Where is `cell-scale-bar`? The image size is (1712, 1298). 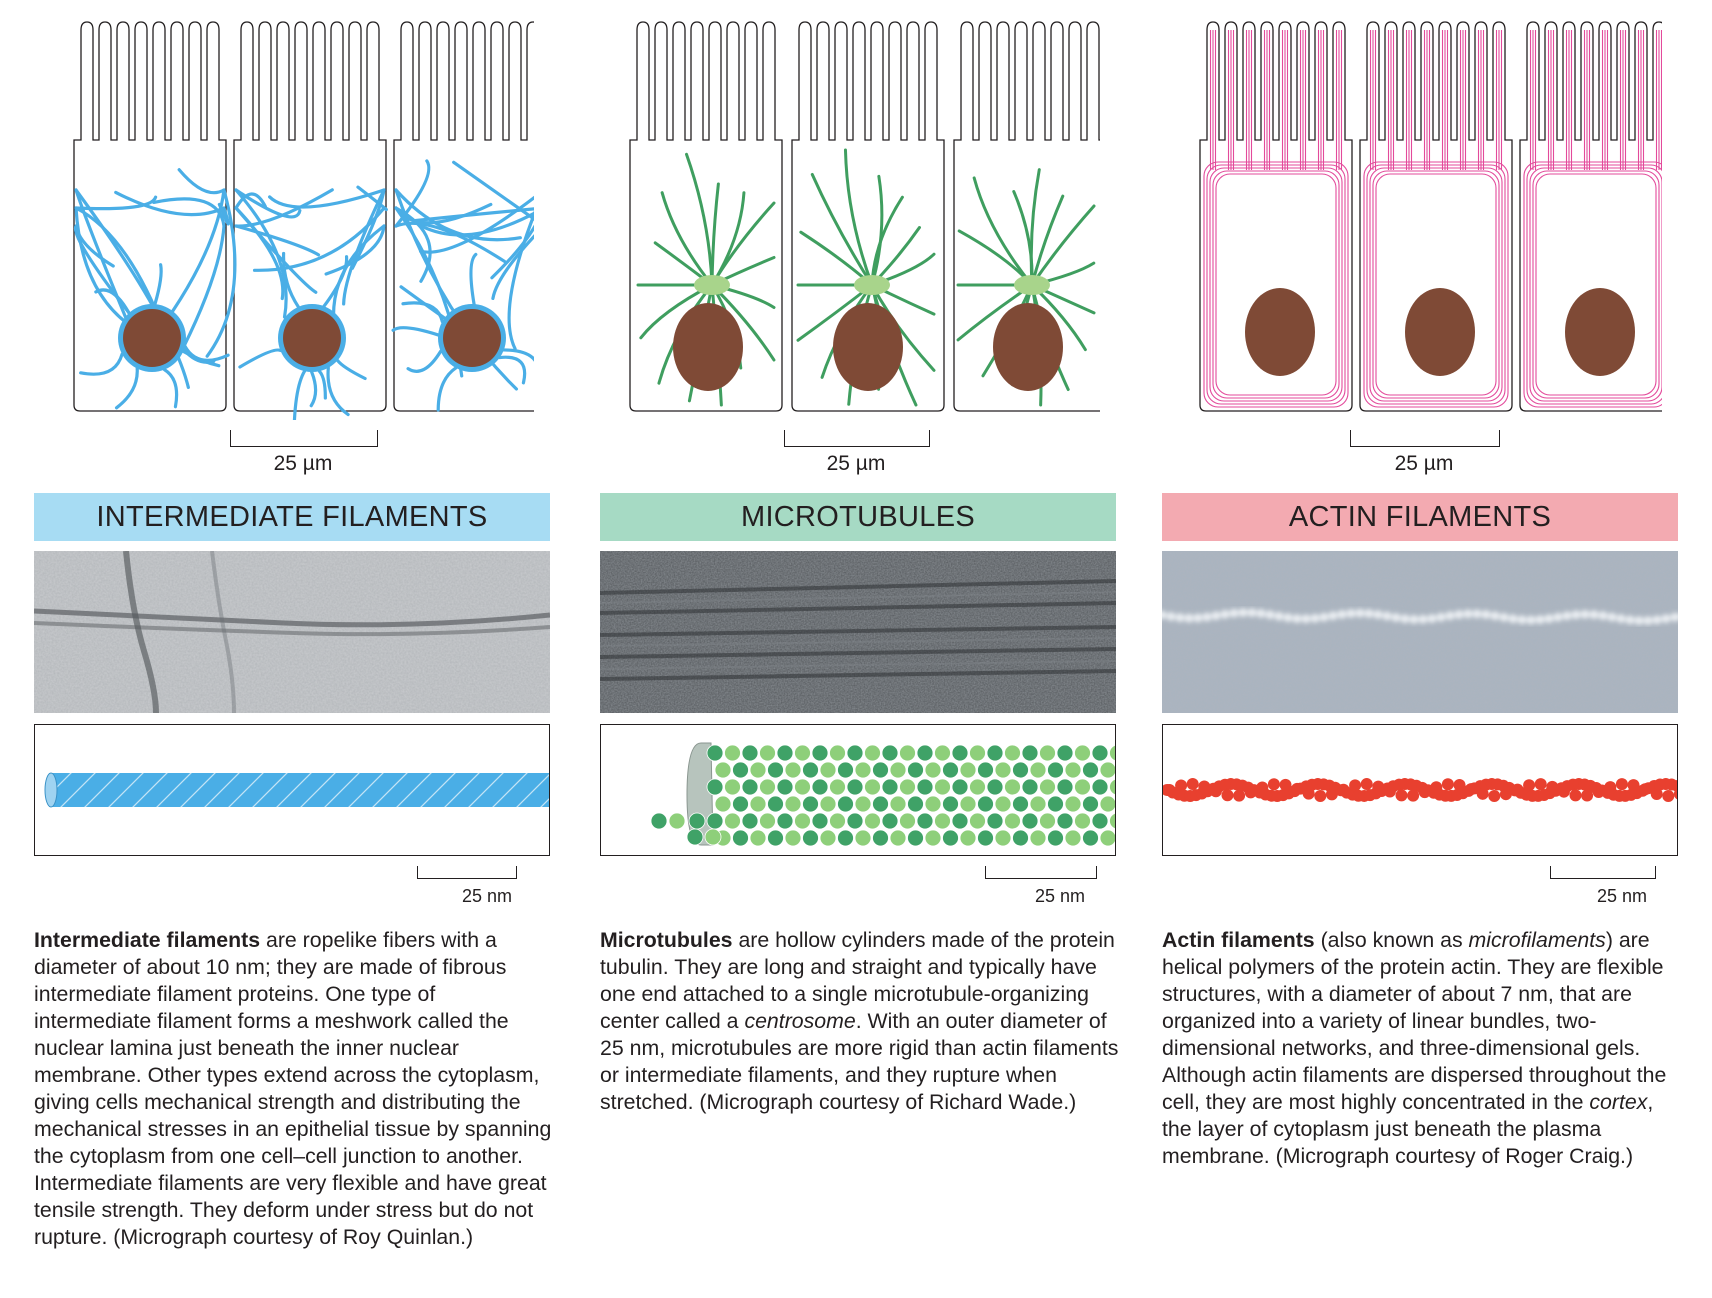 cell-scale-bar is located at coordinates (857, 438).